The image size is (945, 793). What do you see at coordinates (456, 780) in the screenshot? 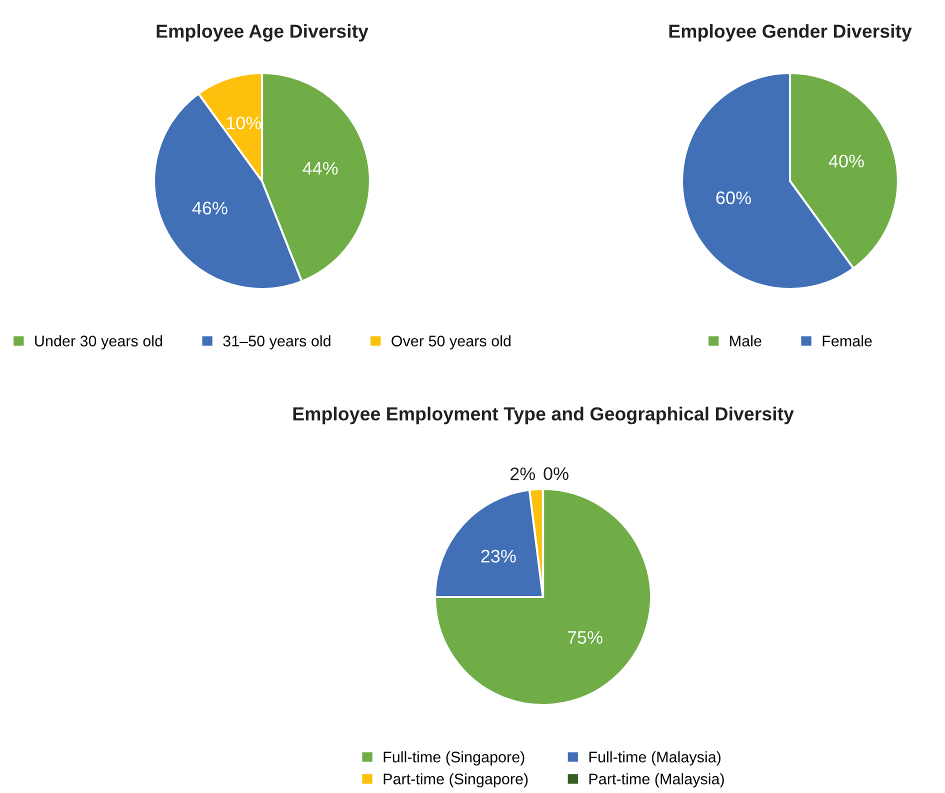
I see `legend-label: Part-time (Singapore)` at bounding box center [456, 780].